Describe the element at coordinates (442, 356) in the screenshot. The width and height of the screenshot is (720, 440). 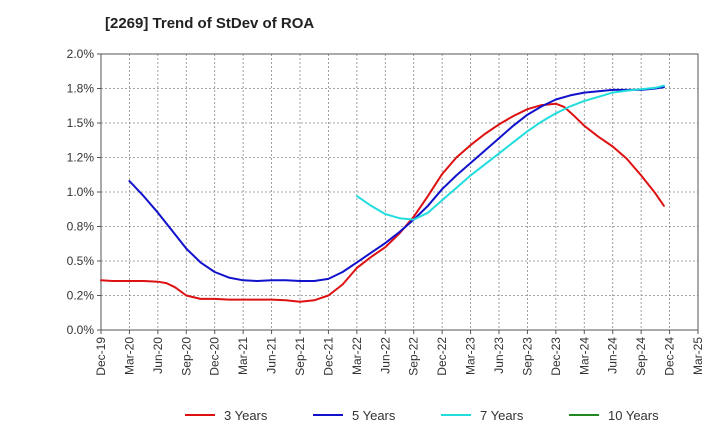
I see `x-tick-label: Dec-22` at that location.